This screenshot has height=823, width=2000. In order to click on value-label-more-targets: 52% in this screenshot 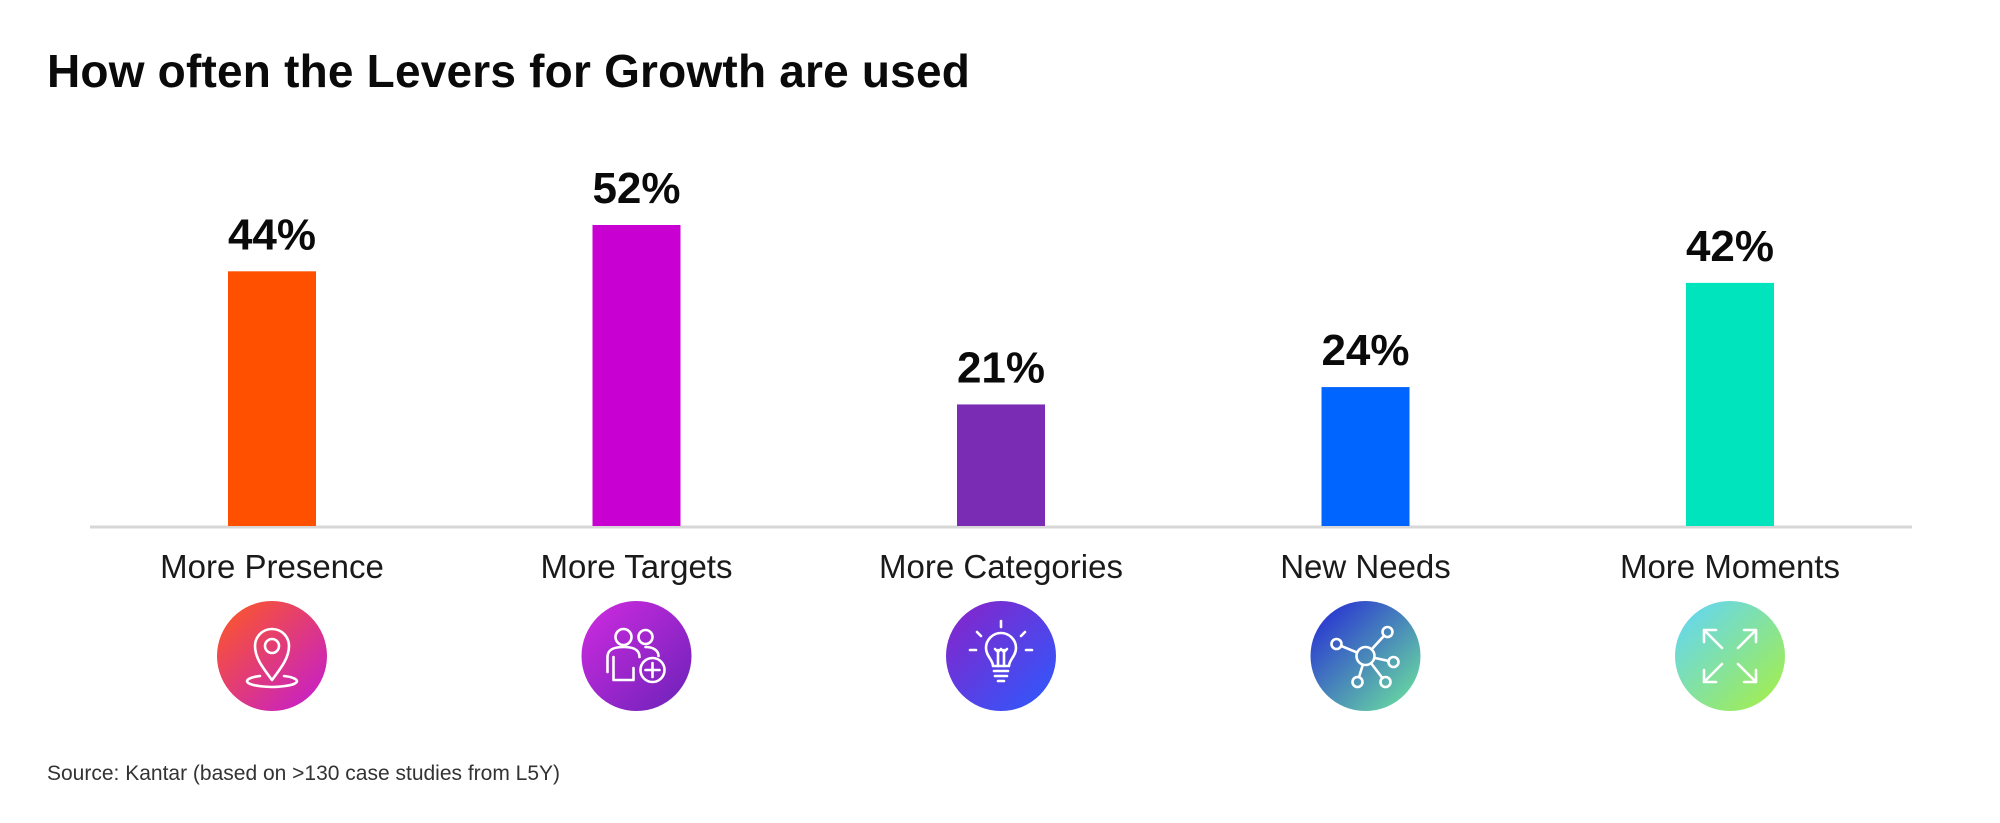, I will do `click(636, 188)`.